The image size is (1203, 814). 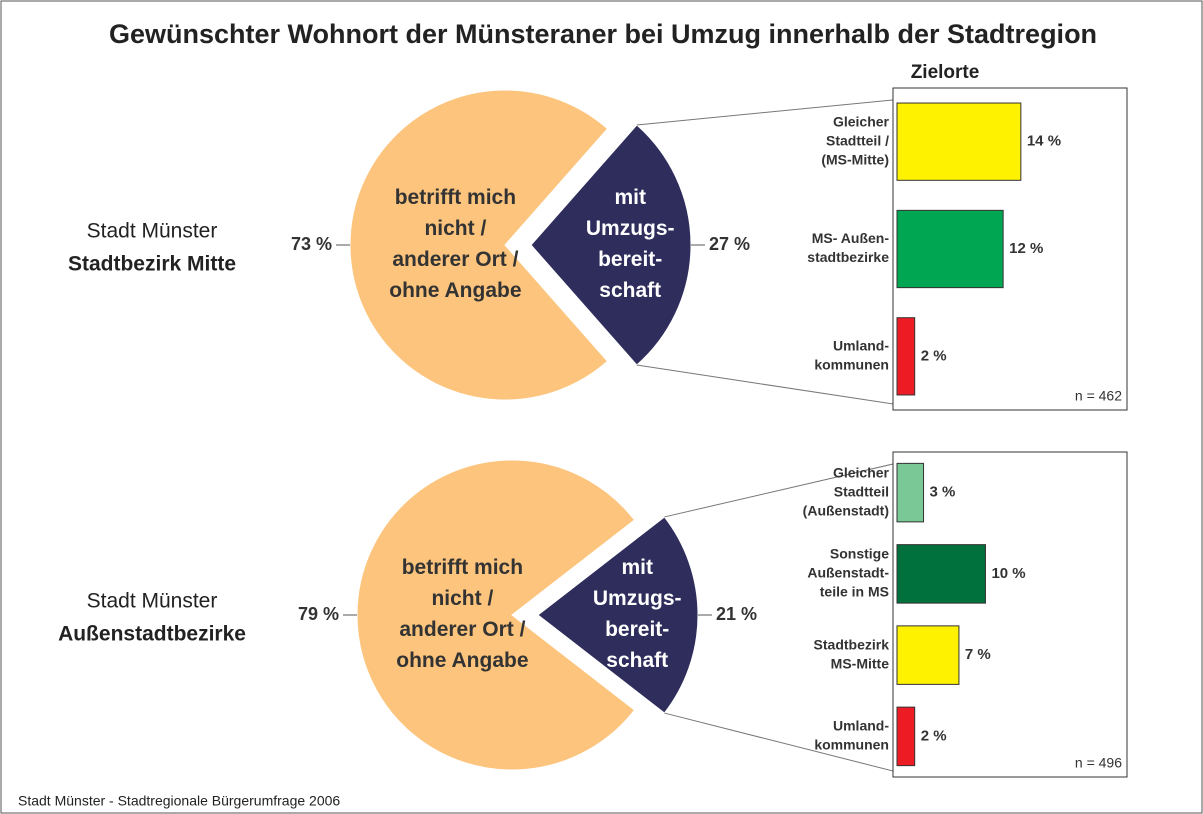 I want to click on value-label: 79 %, so click(x=318, y=614).